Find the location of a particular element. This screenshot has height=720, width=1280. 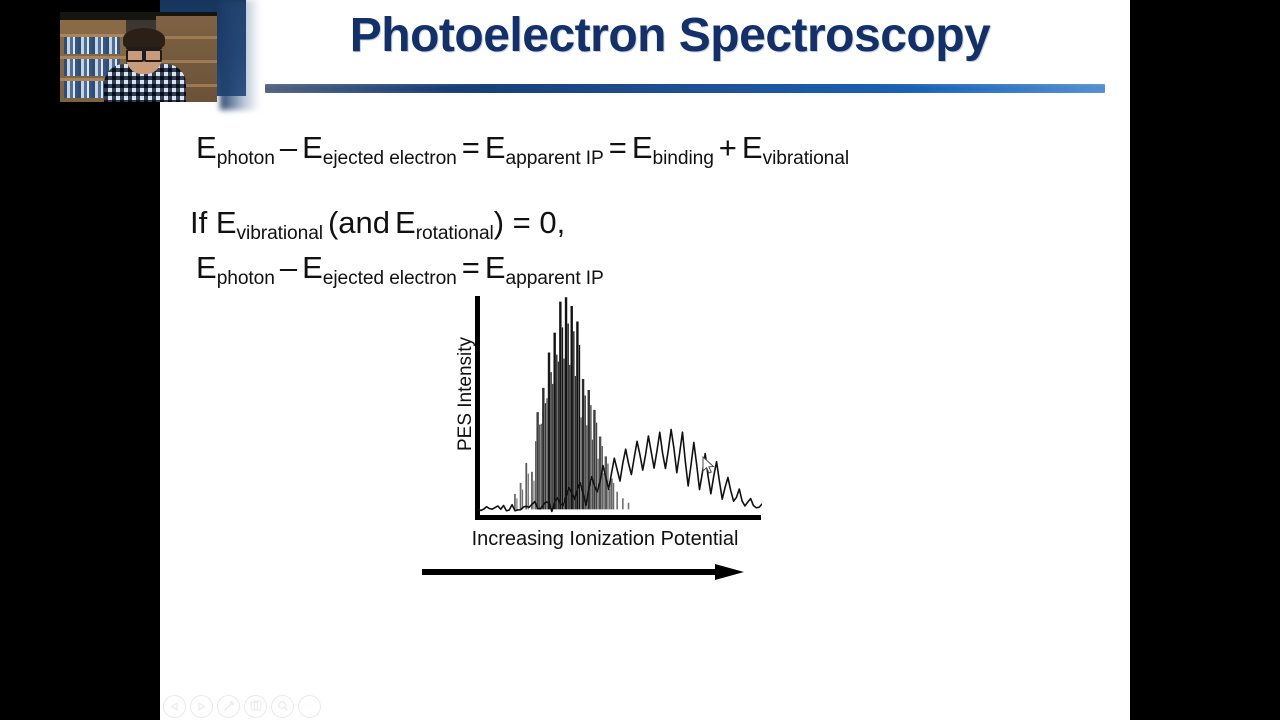

eq2-op-and: (and is located at coordinates (359, 222).